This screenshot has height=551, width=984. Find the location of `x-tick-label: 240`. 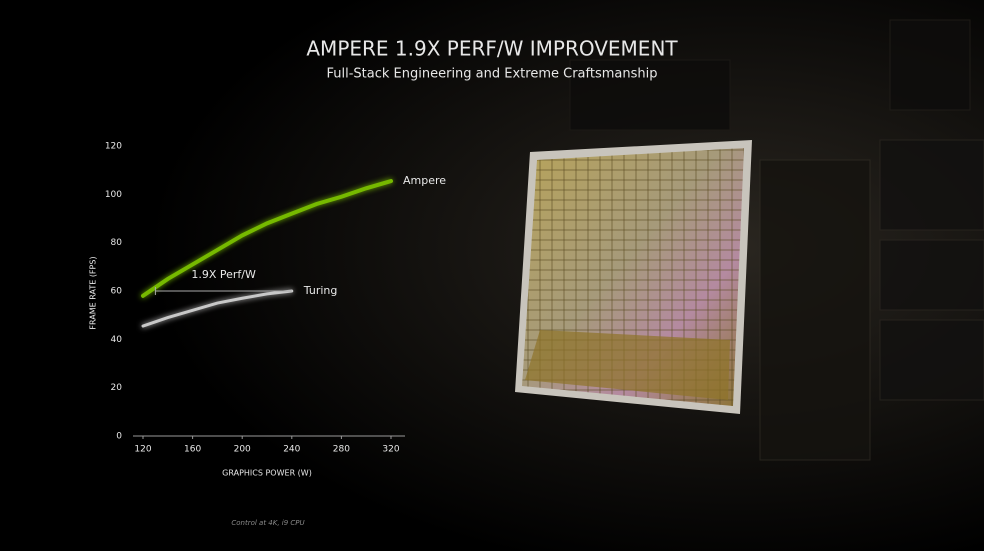

x-tick-label: 240 is located at coordinates (291, 450).